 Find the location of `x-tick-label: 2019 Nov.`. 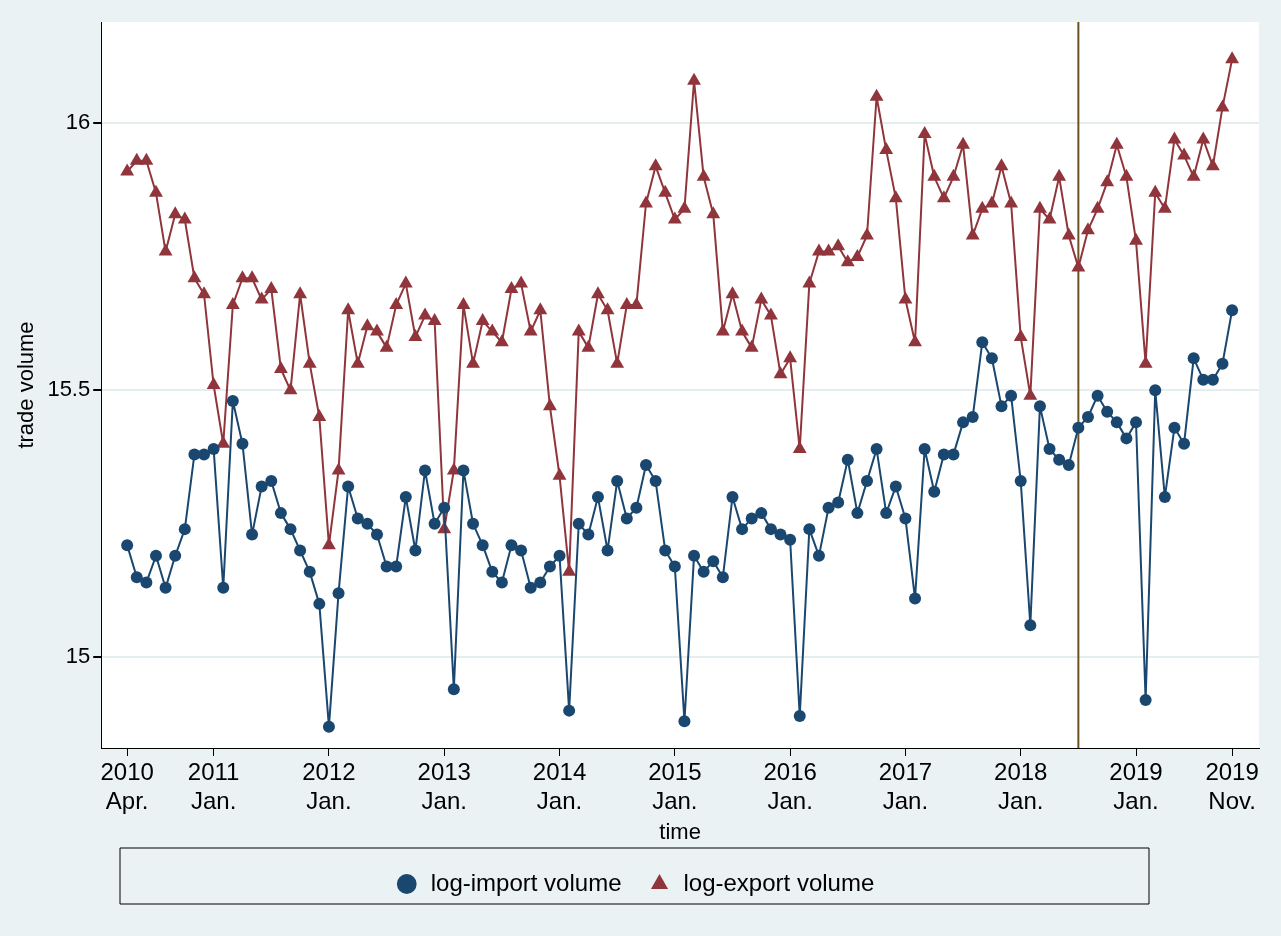

x-tick-label: 2019 Nov. is located at coordinates (1232, 786).